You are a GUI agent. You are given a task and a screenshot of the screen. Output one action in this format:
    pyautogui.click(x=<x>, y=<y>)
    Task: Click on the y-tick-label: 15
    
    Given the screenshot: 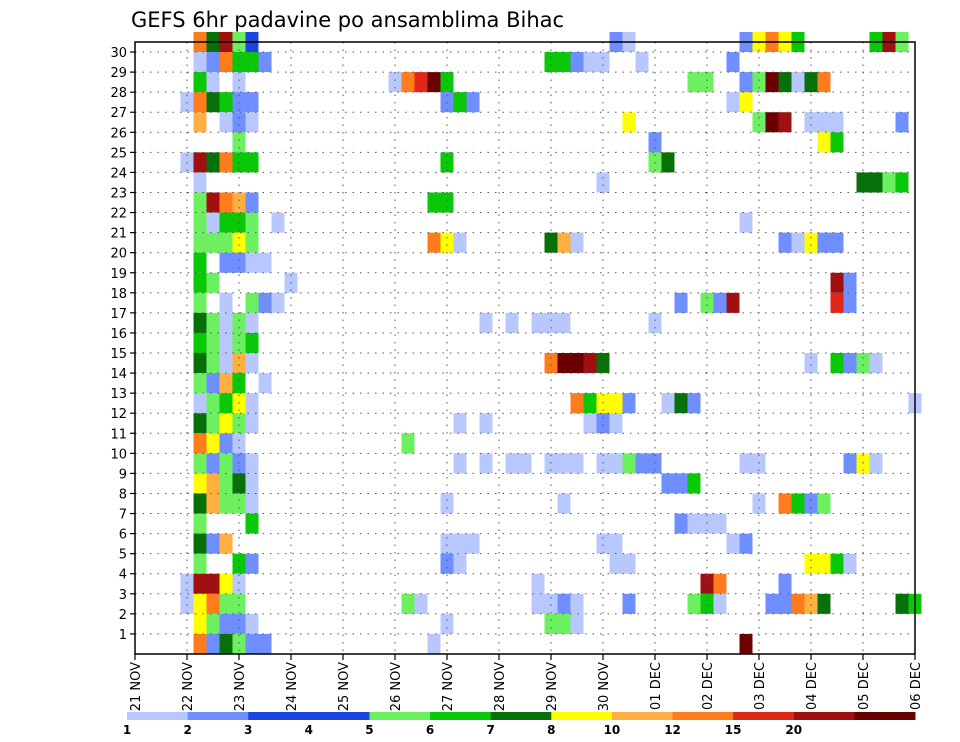 What is the action you would take?
    pyautogui.click(x=118, y=354)
    